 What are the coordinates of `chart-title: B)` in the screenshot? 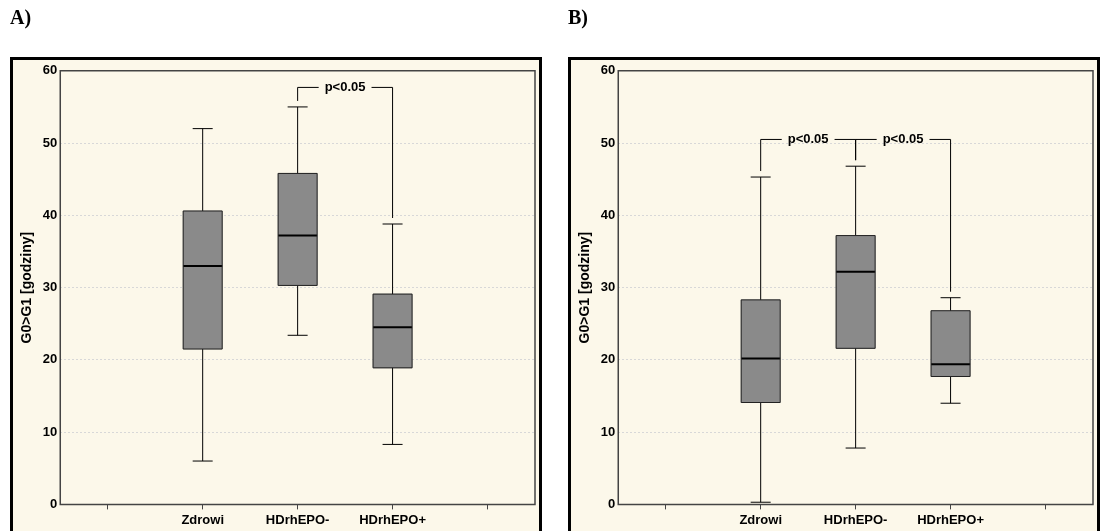 It's located at (578, 17).